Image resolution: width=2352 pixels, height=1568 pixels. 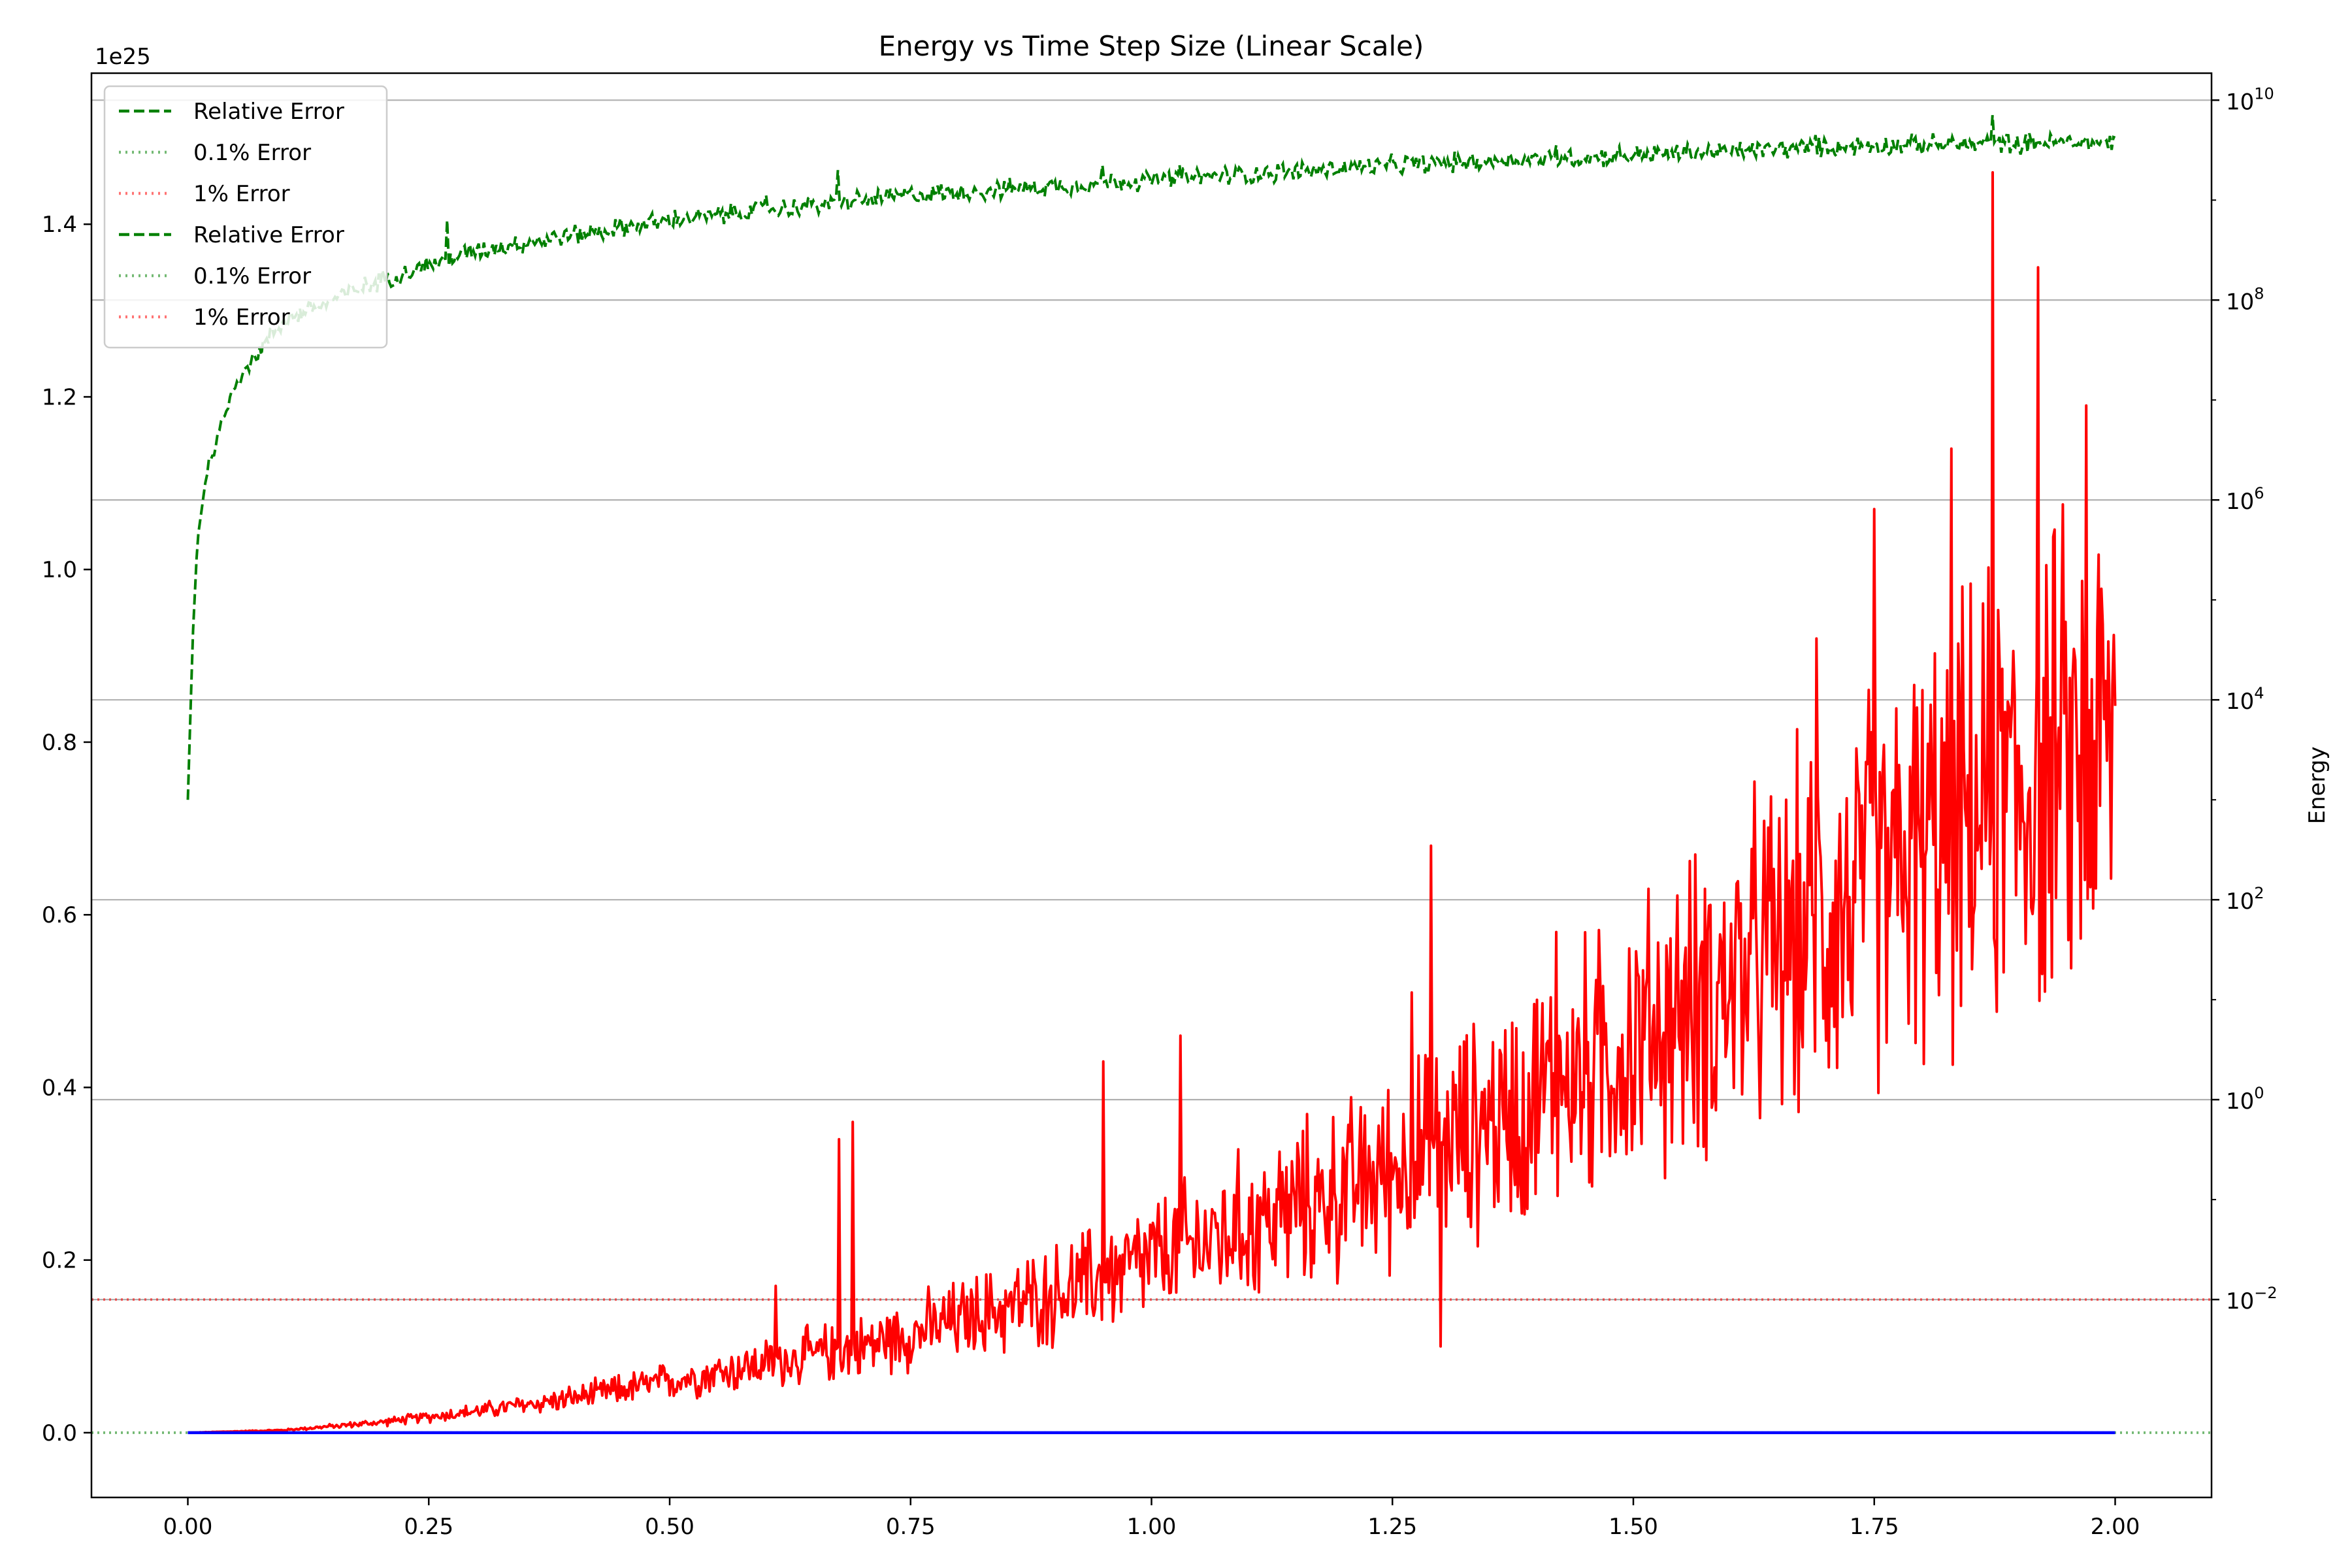 I want to click on y-left-tick-label: 0.4, so click(x=59, y=1088).